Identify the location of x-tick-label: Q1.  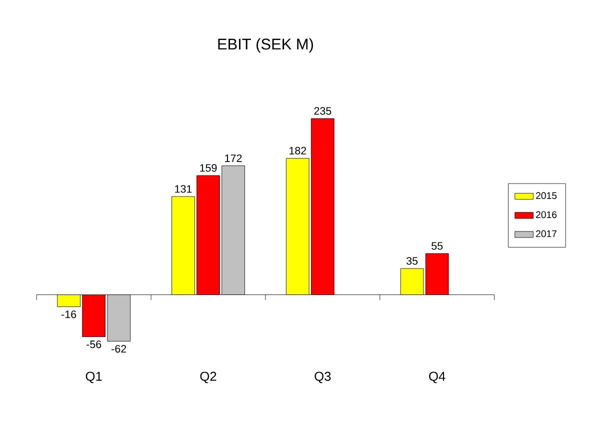
(94, 378).